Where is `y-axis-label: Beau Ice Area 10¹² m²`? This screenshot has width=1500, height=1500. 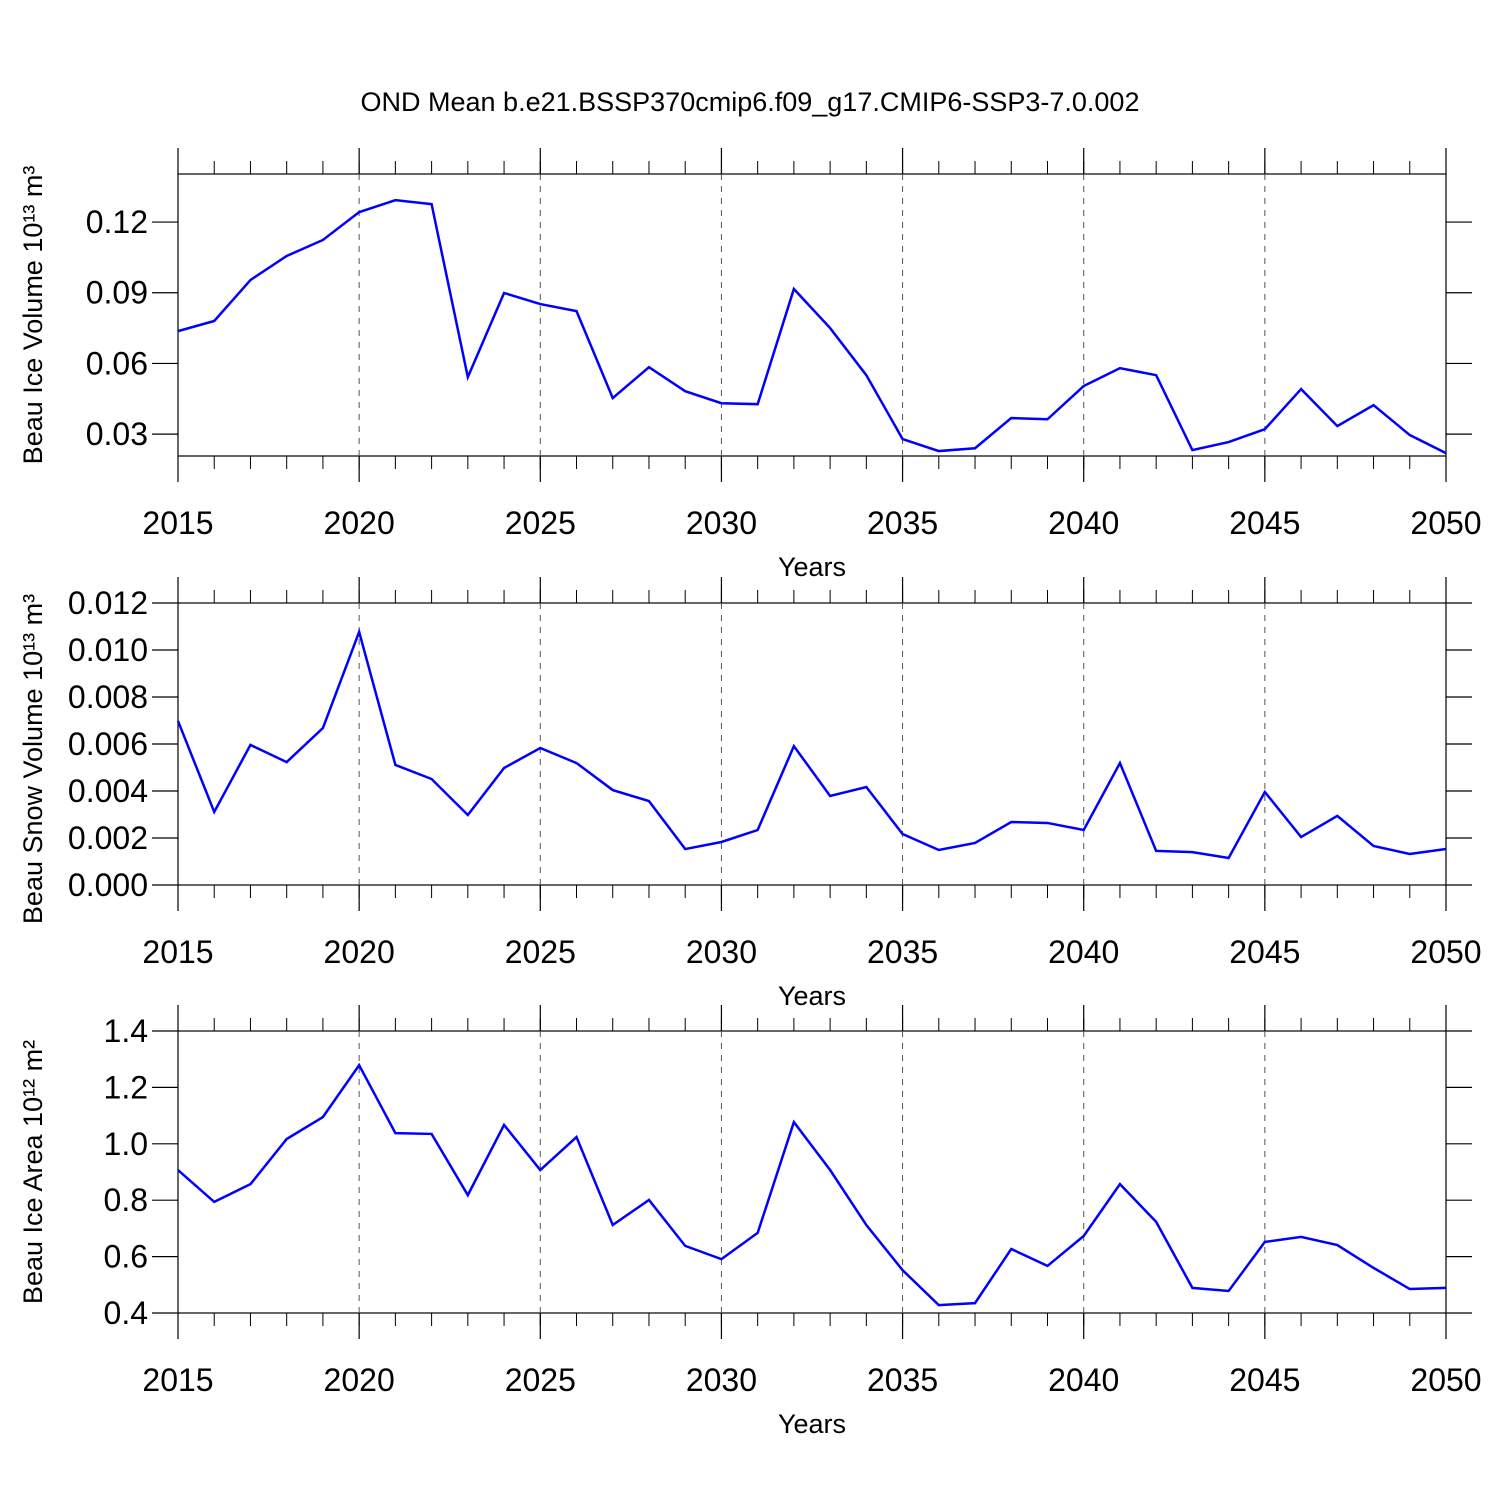
y-axis-label: Beau Ice Area 10¹² m² is located at coordinates (33, 1172).